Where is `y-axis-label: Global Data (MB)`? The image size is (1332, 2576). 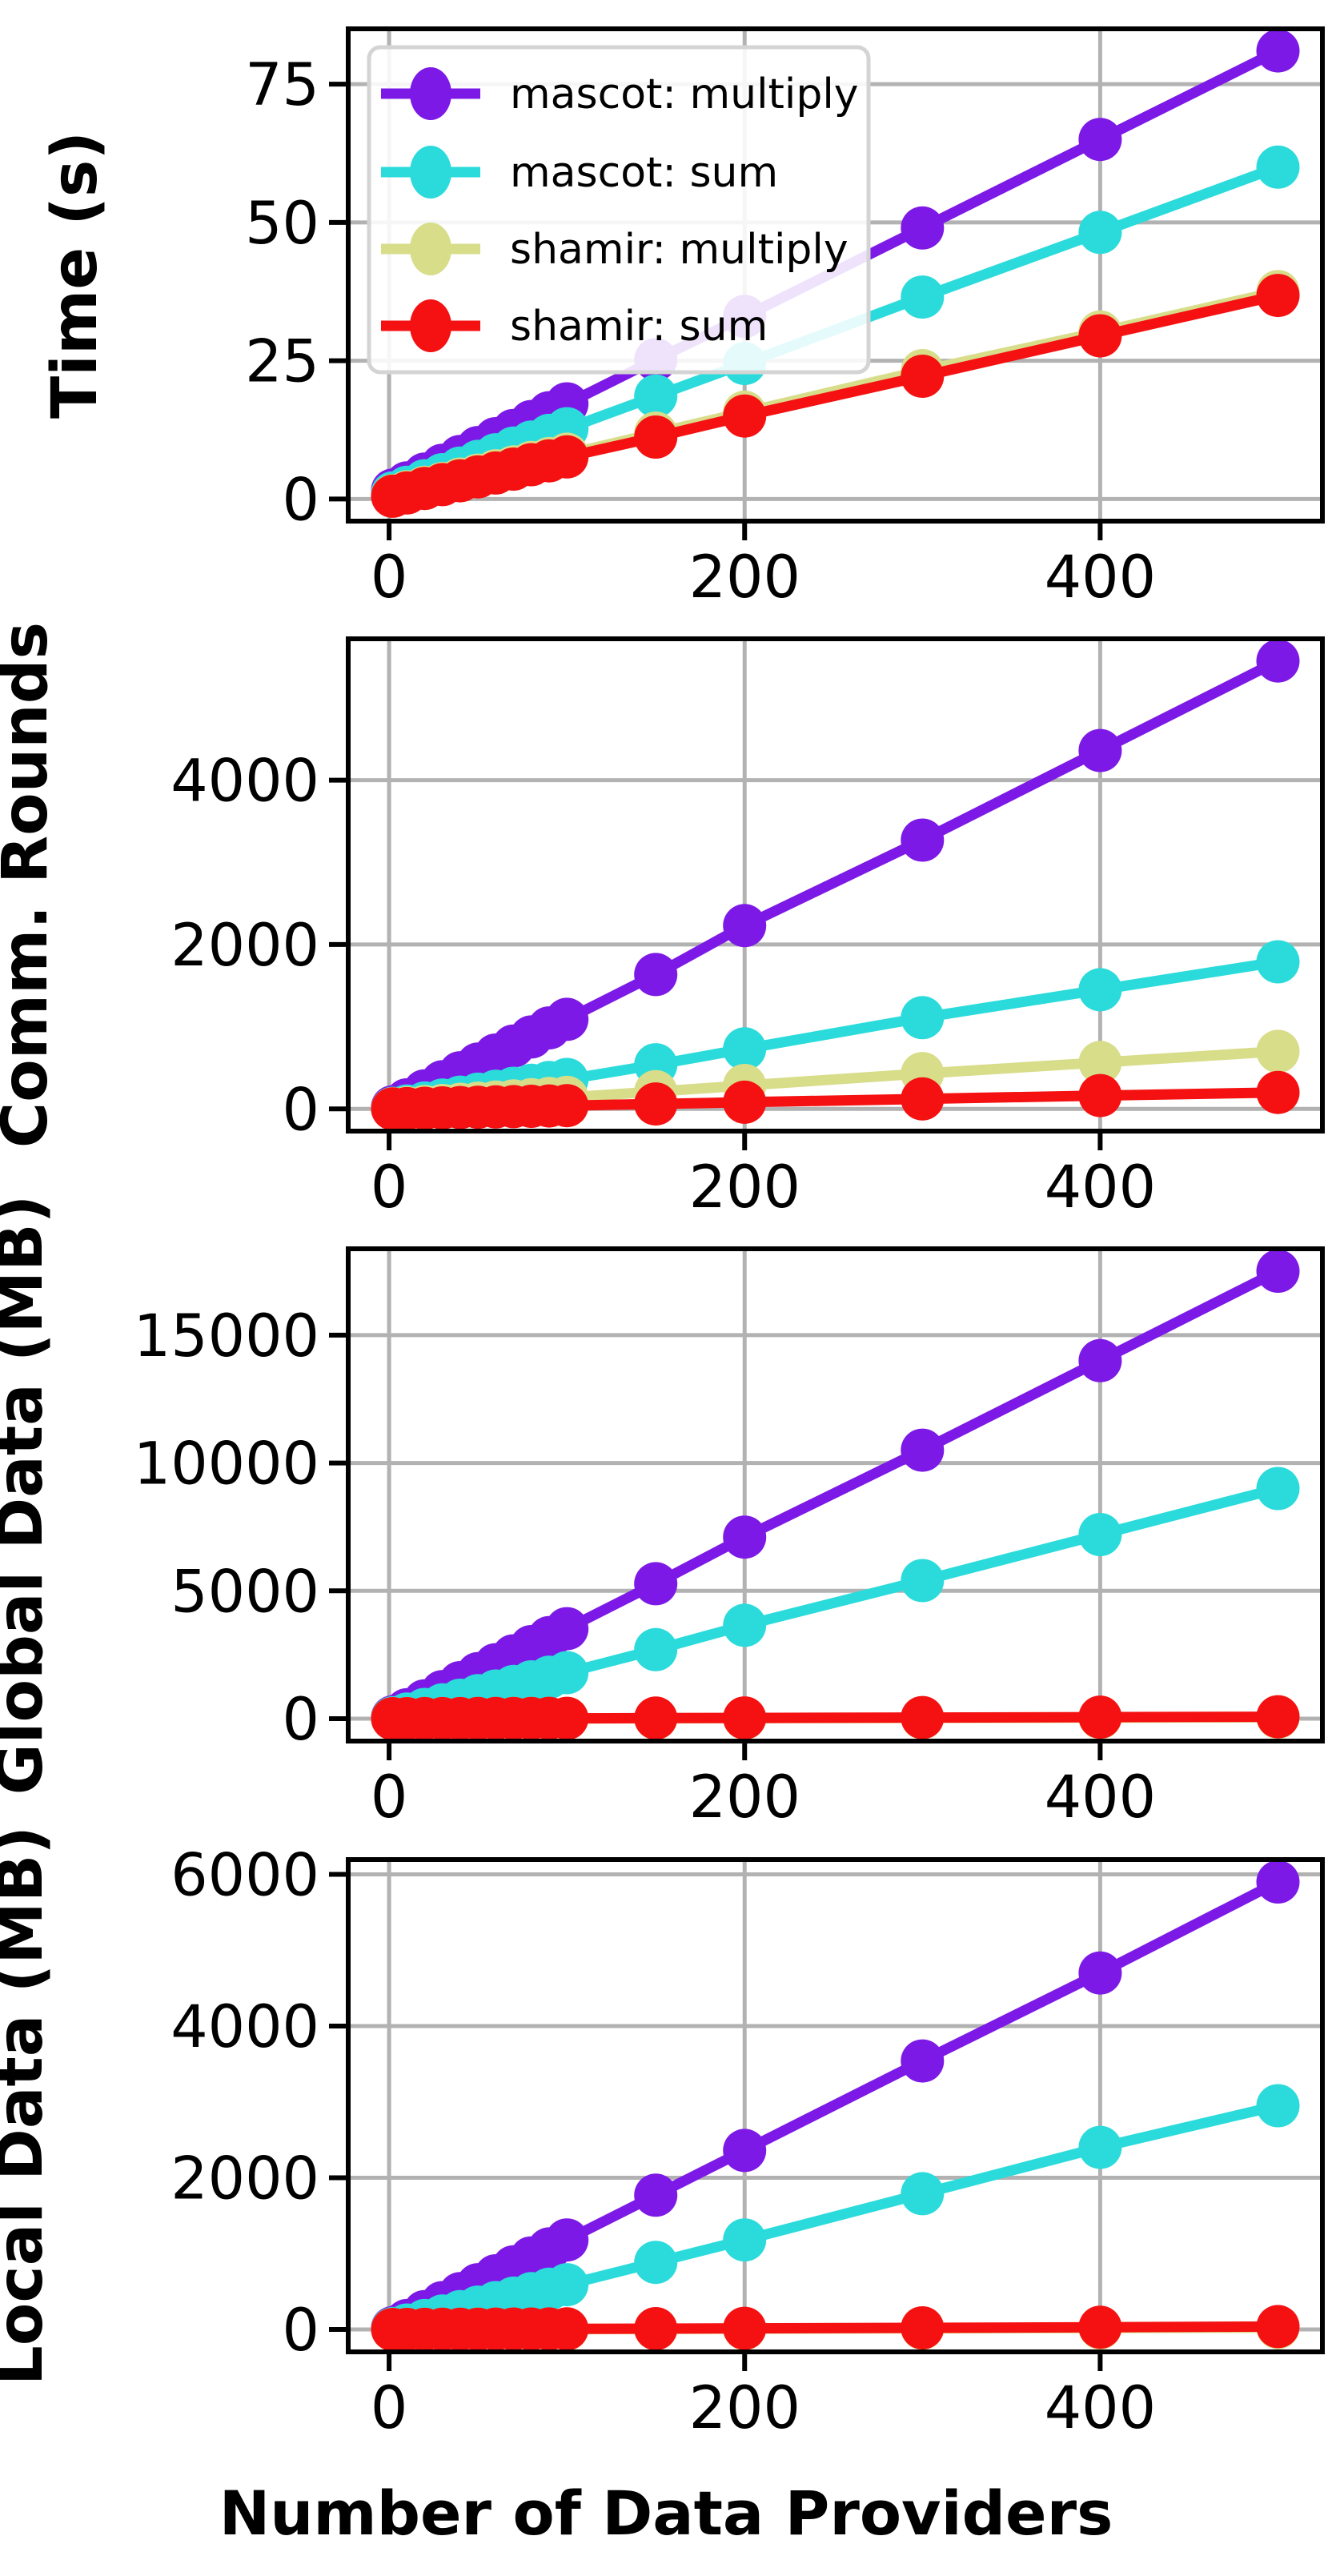 y-axis-label: Global Data (MB) is located at coordinates (28, 1496).